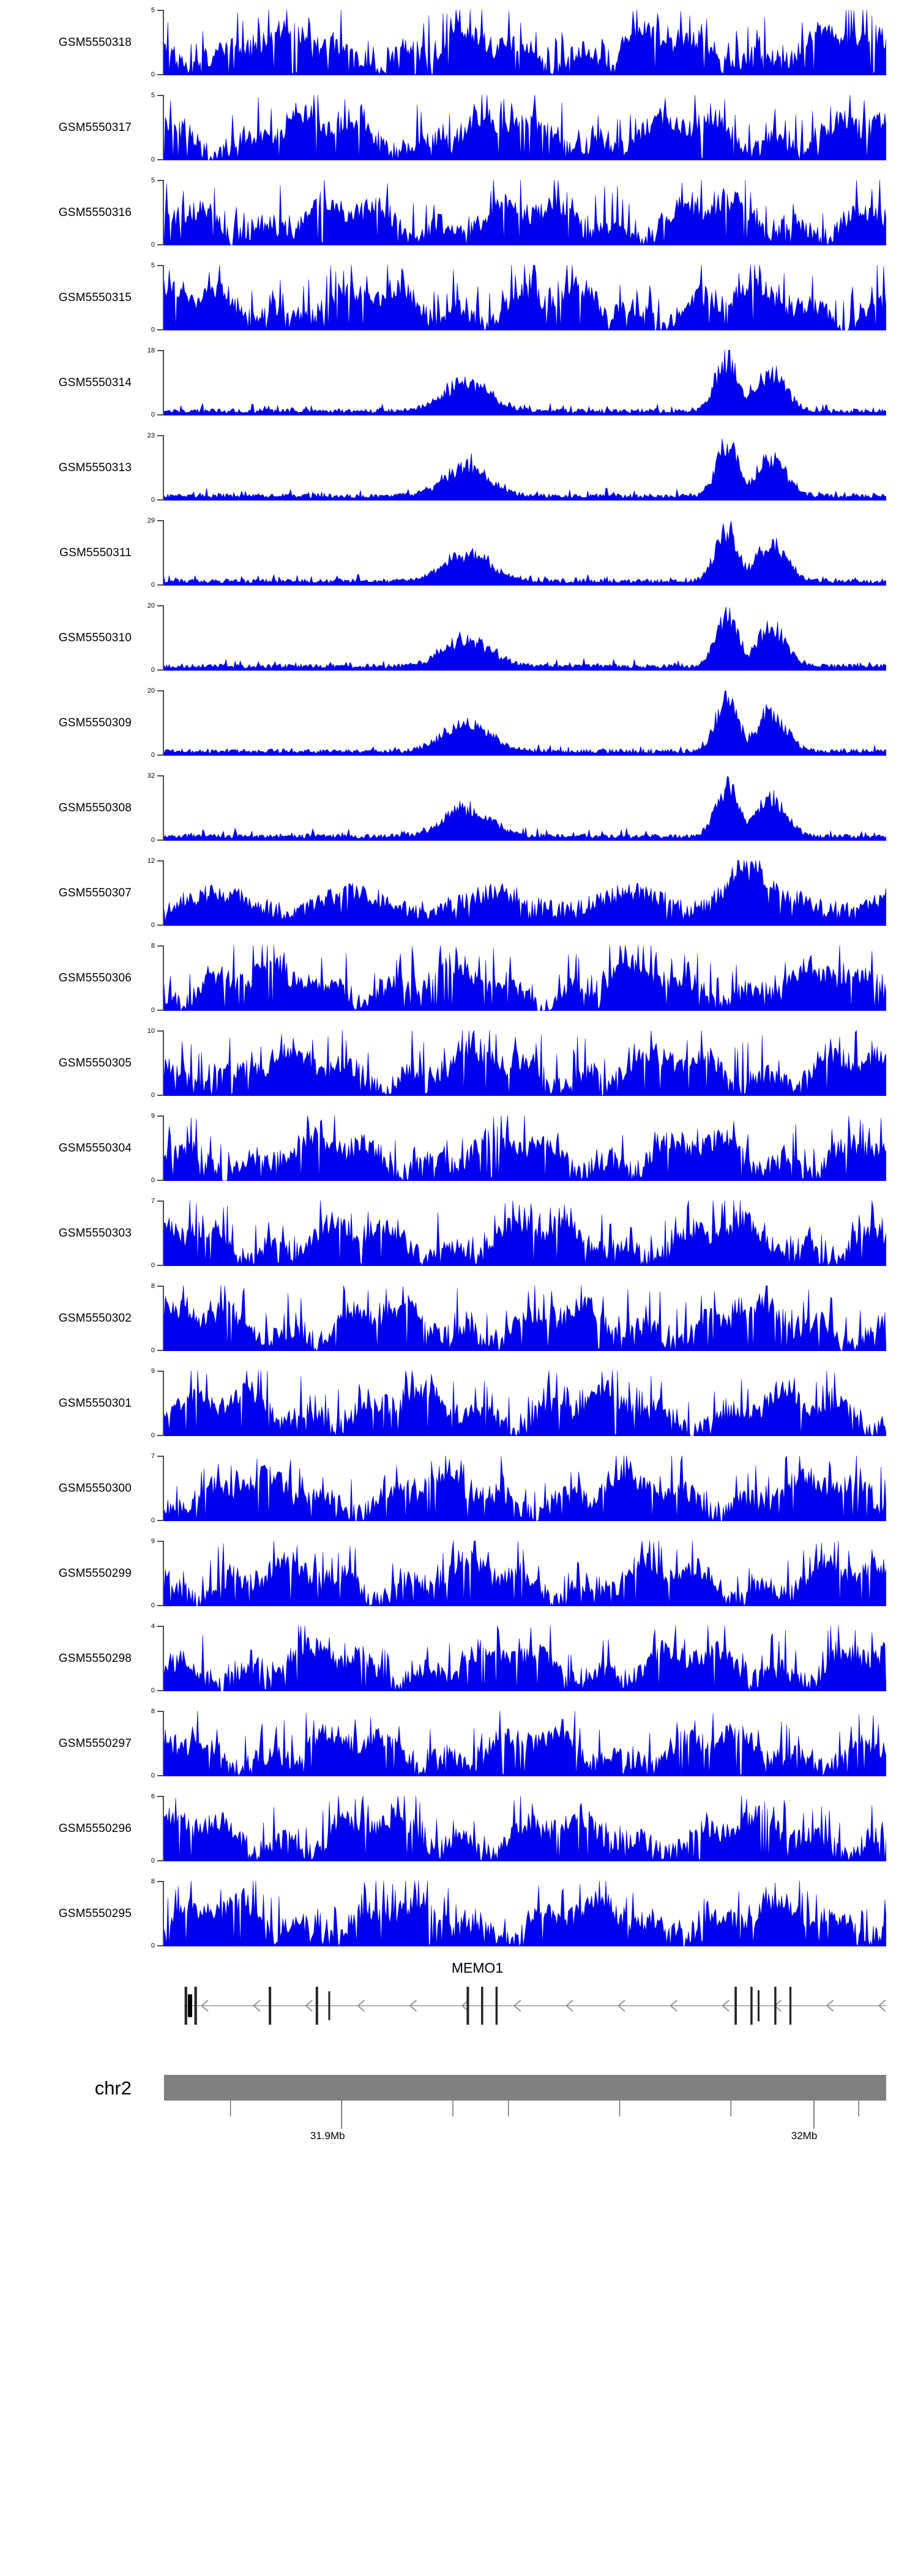 Image resolution: width=918 pixels, height=2576 pixels. I want to click on y-axis: 23 0, so click(155, 469).